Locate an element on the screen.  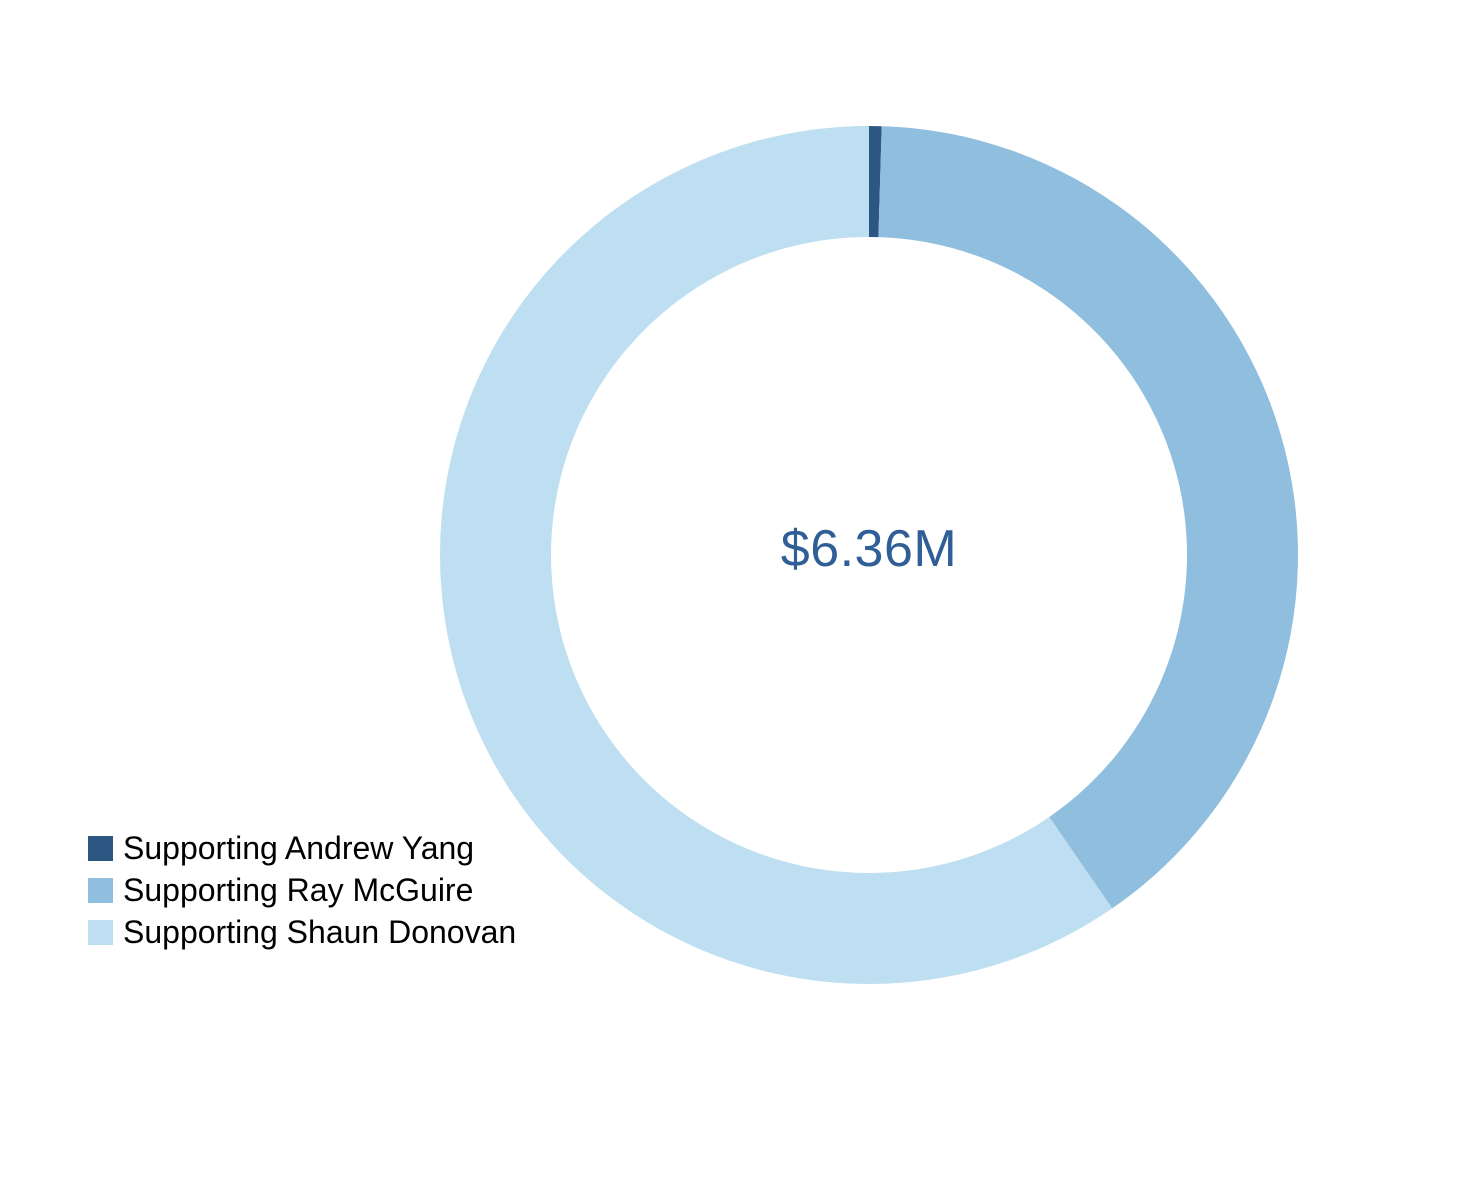
legend-item-supporting-andrew-yang: Supporting Andrew Yang is located at coordinates (302, 848).